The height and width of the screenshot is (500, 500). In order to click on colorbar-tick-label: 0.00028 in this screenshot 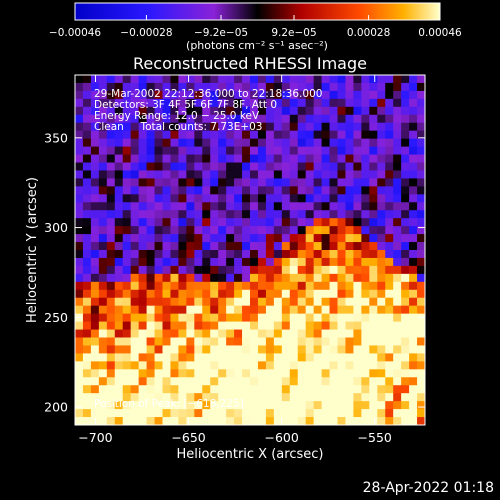, I will do `click(368, 33)`.